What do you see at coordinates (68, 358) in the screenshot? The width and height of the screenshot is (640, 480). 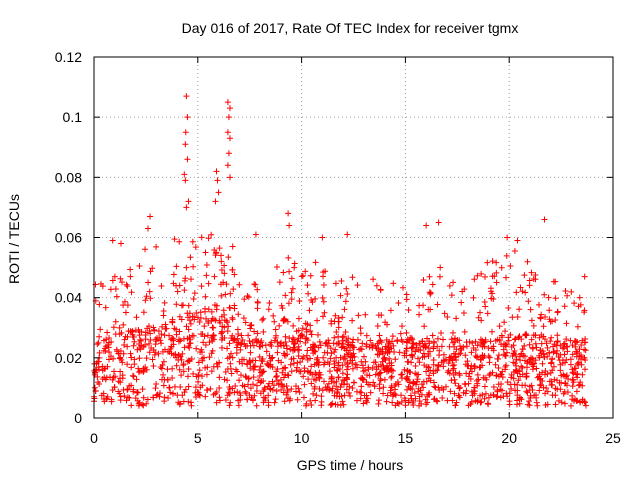 I see `y-tick-label: 0.02` at bounding box center [68, 358].